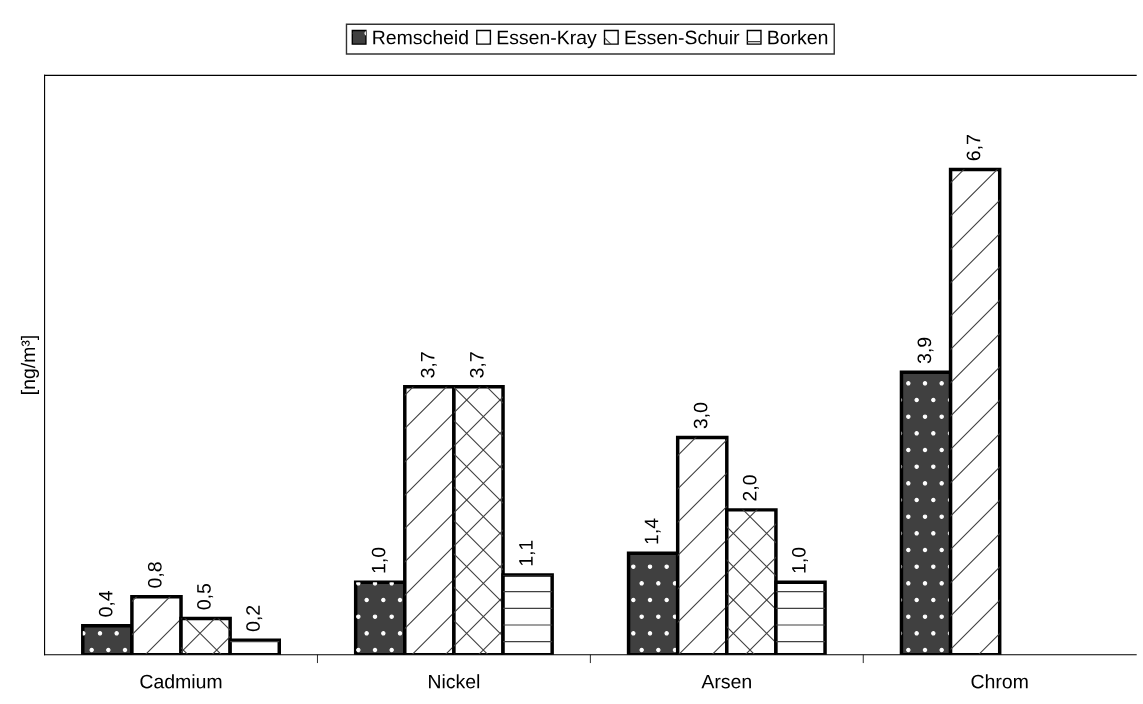  What do you see at coordinates (155, 575) in the screenshot?
I see `data-label: 0,8` at bounding box center [155, 575].